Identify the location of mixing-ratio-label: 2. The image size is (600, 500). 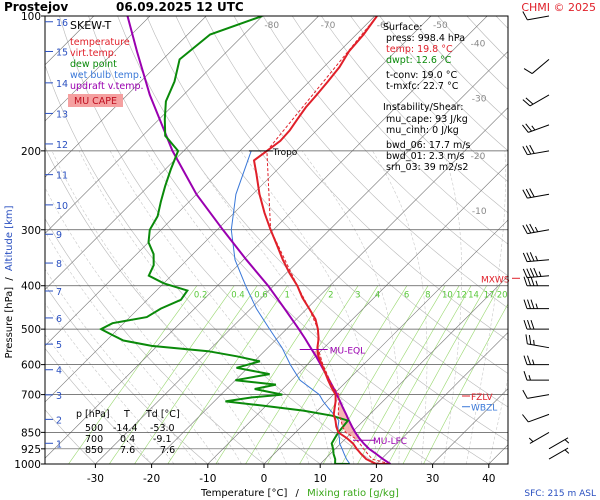
(330, 296).